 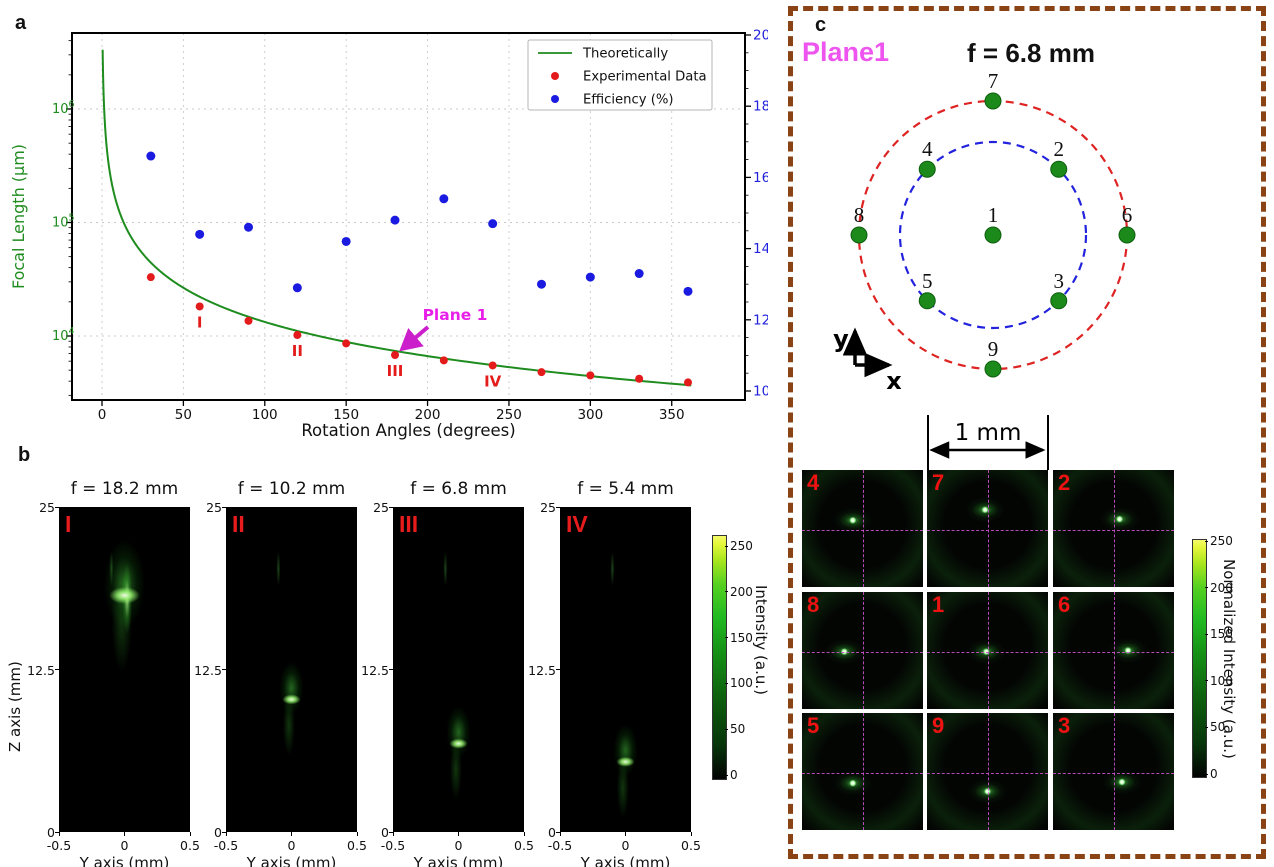 I want to click on panel-b-colorbar, so click(x=719, y=657).